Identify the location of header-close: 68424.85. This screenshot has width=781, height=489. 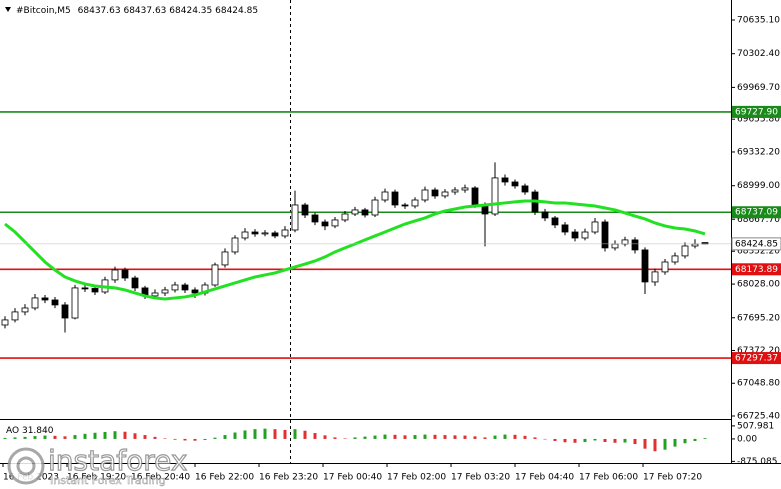
(236, 11).